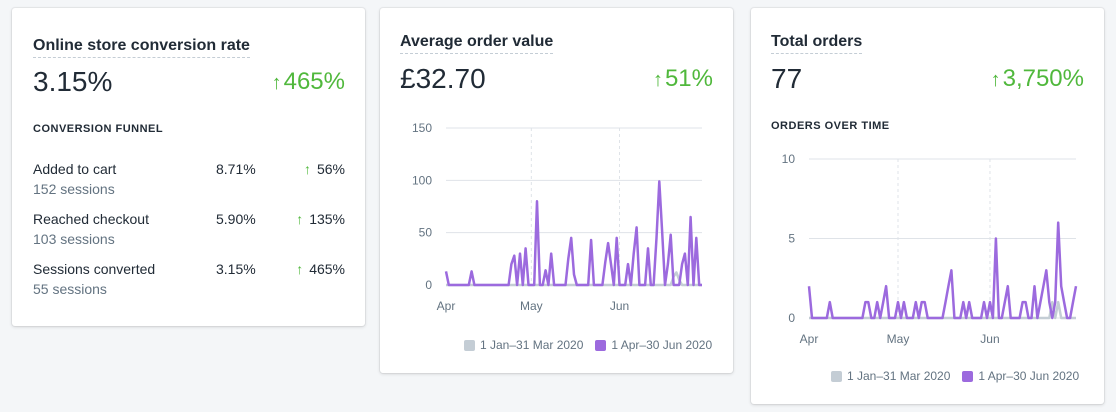 Image resolution: width=1116 pixels, height=412 pixels. Describe the element at coordinates (94, 269) in the screenshot. I see `funnel-row-label: Sessions converted` at that location.